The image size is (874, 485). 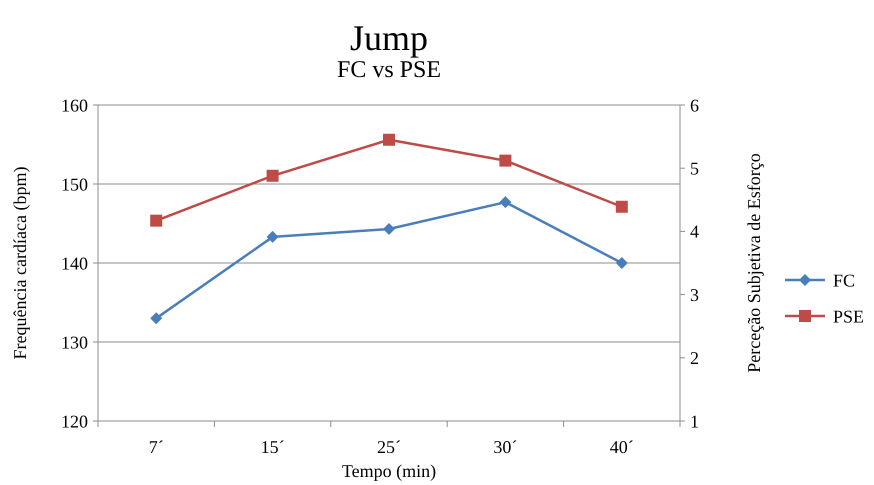 I want to click on x-tick-label: 7´, so click(x=156, y=447).